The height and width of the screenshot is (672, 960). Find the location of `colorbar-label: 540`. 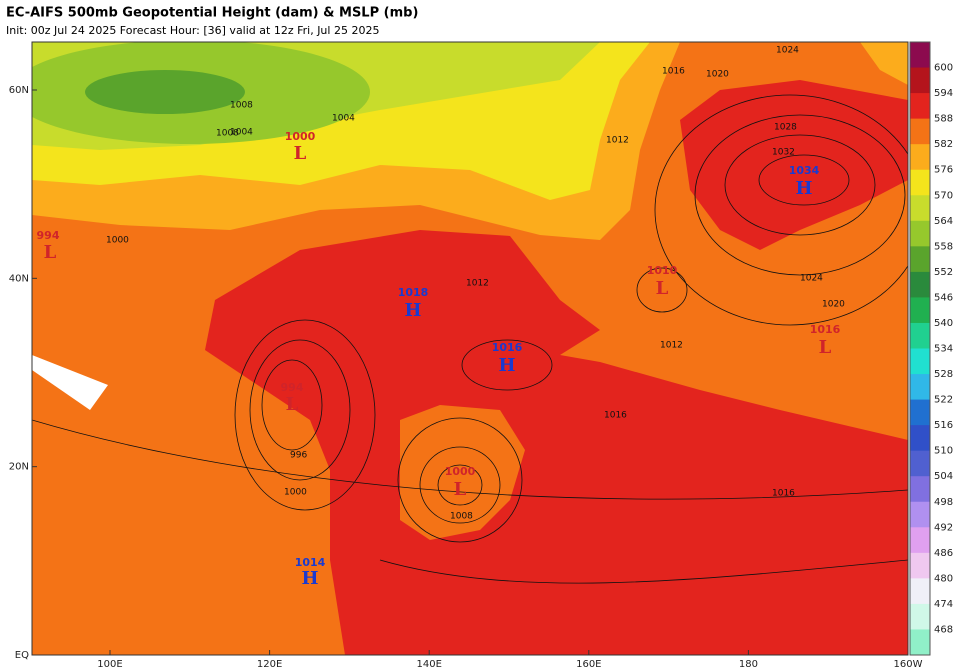

colorbar-label: 540 is located at coordinates (943, 323).